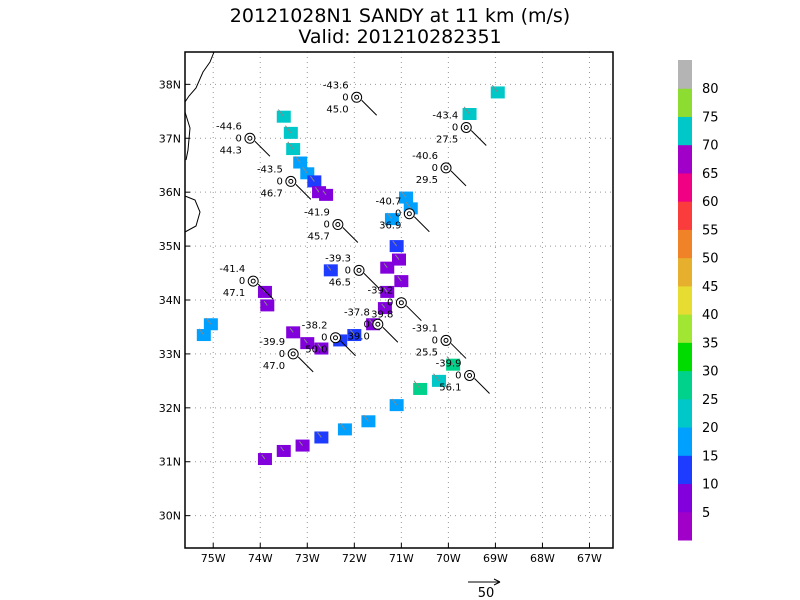  What do you see at coordinates (340, 282) in the screenshot?
I see `station-speed-label: 46.5` at bounding box center [340, 282].